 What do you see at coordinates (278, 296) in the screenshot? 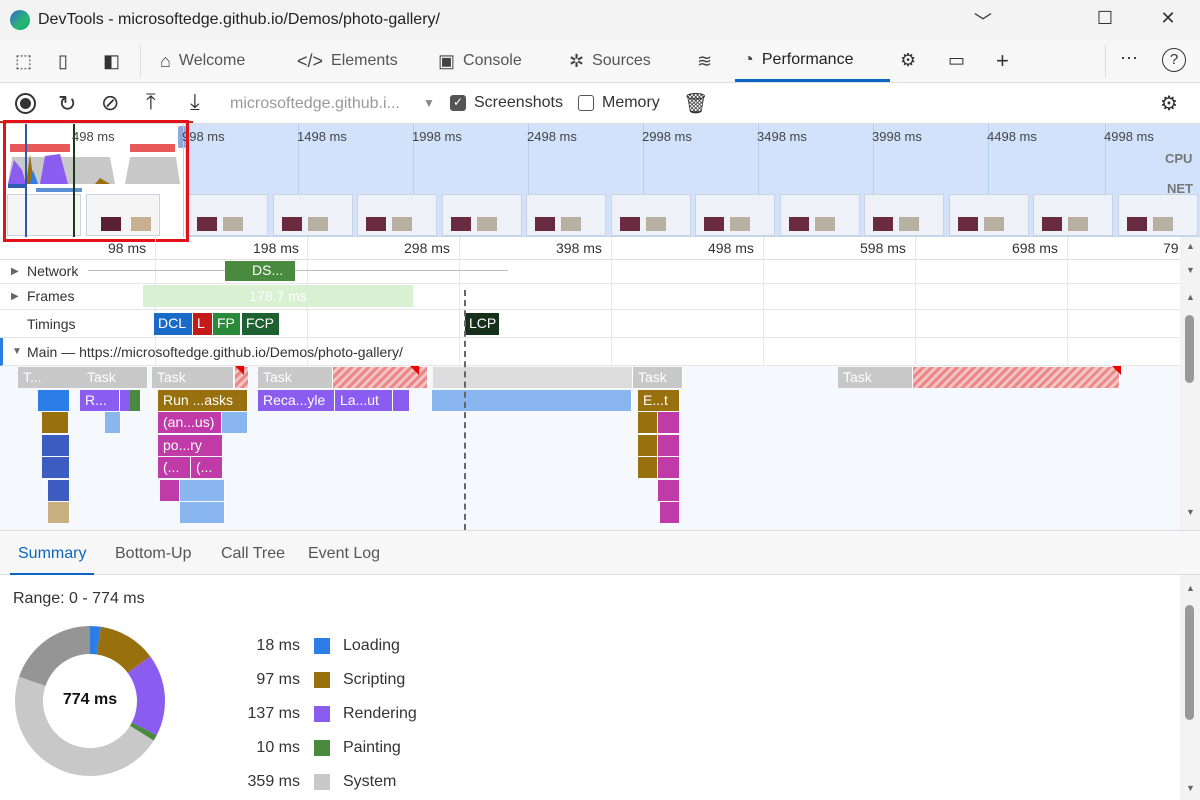
I see `frame-bar: 178.7 ms` at bounding box center [278, 296].